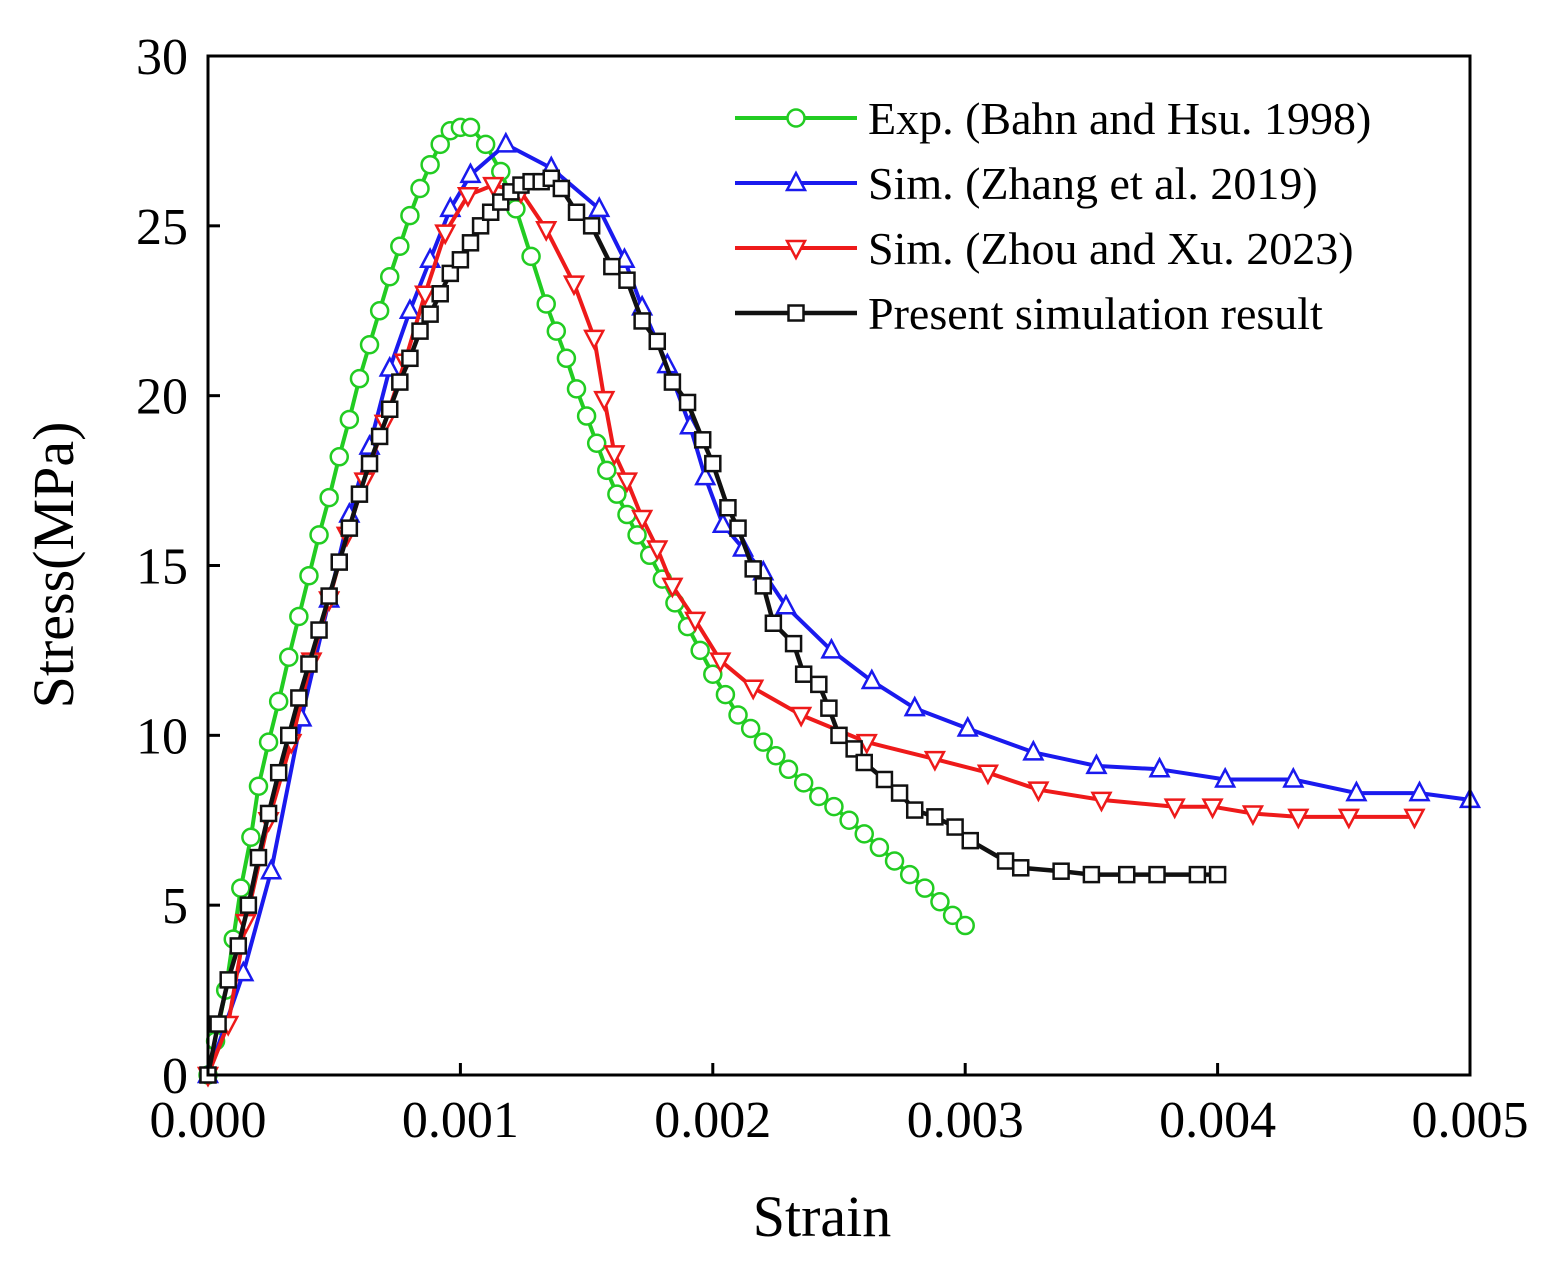 Image resolution: width=1561 pixels, height=1261 pixels. Describe the element at coordinates (822, 1216) in the screenshot. I see `x-axis-title: Strain` at that location.